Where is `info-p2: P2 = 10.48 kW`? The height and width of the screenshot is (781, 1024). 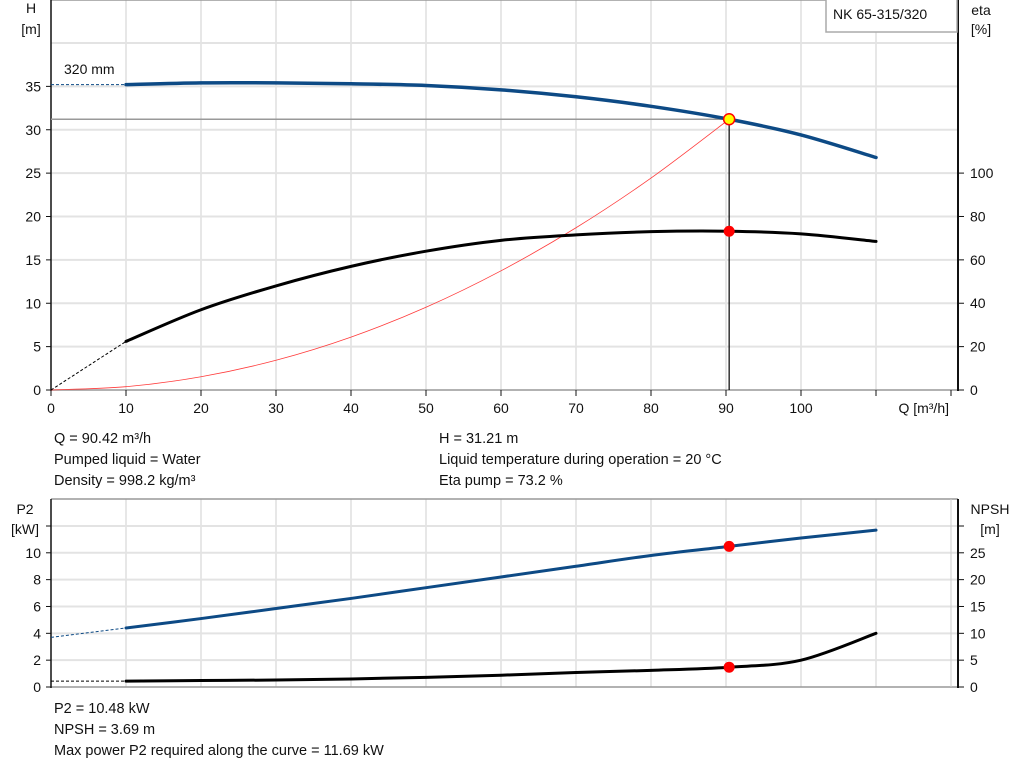 info-p2: P2 = 10.48 kW is located at coordinates (102, 709).